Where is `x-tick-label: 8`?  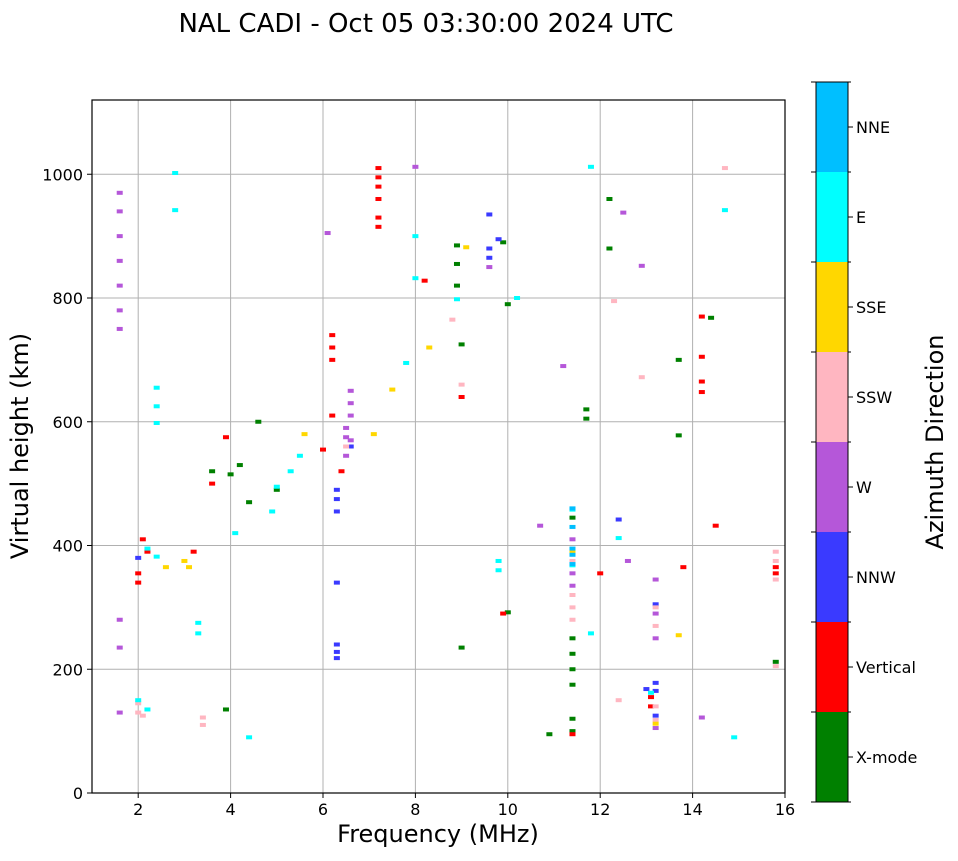
x-tick-label: 8 is located at coordinates (415, 809).